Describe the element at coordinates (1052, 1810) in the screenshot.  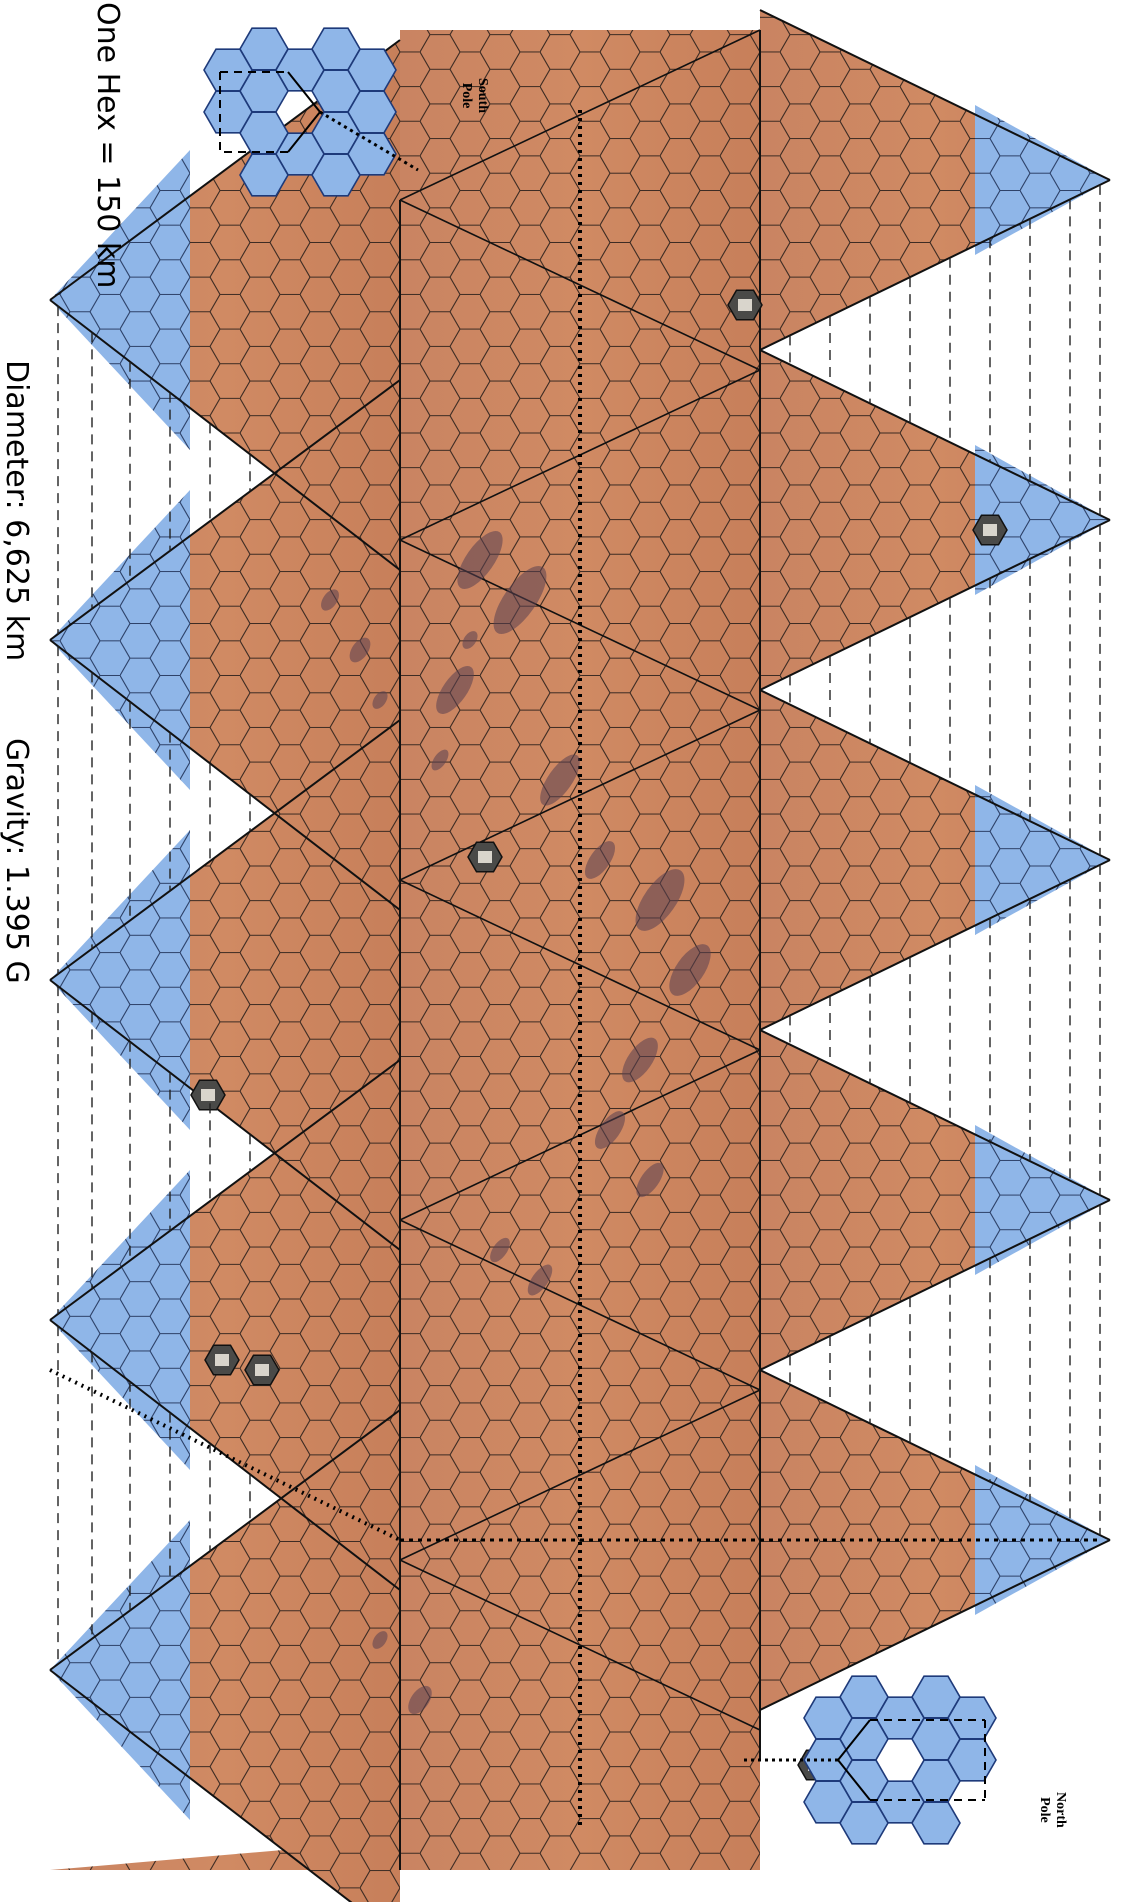
I see `north-pole-label: North Pole` at that location.